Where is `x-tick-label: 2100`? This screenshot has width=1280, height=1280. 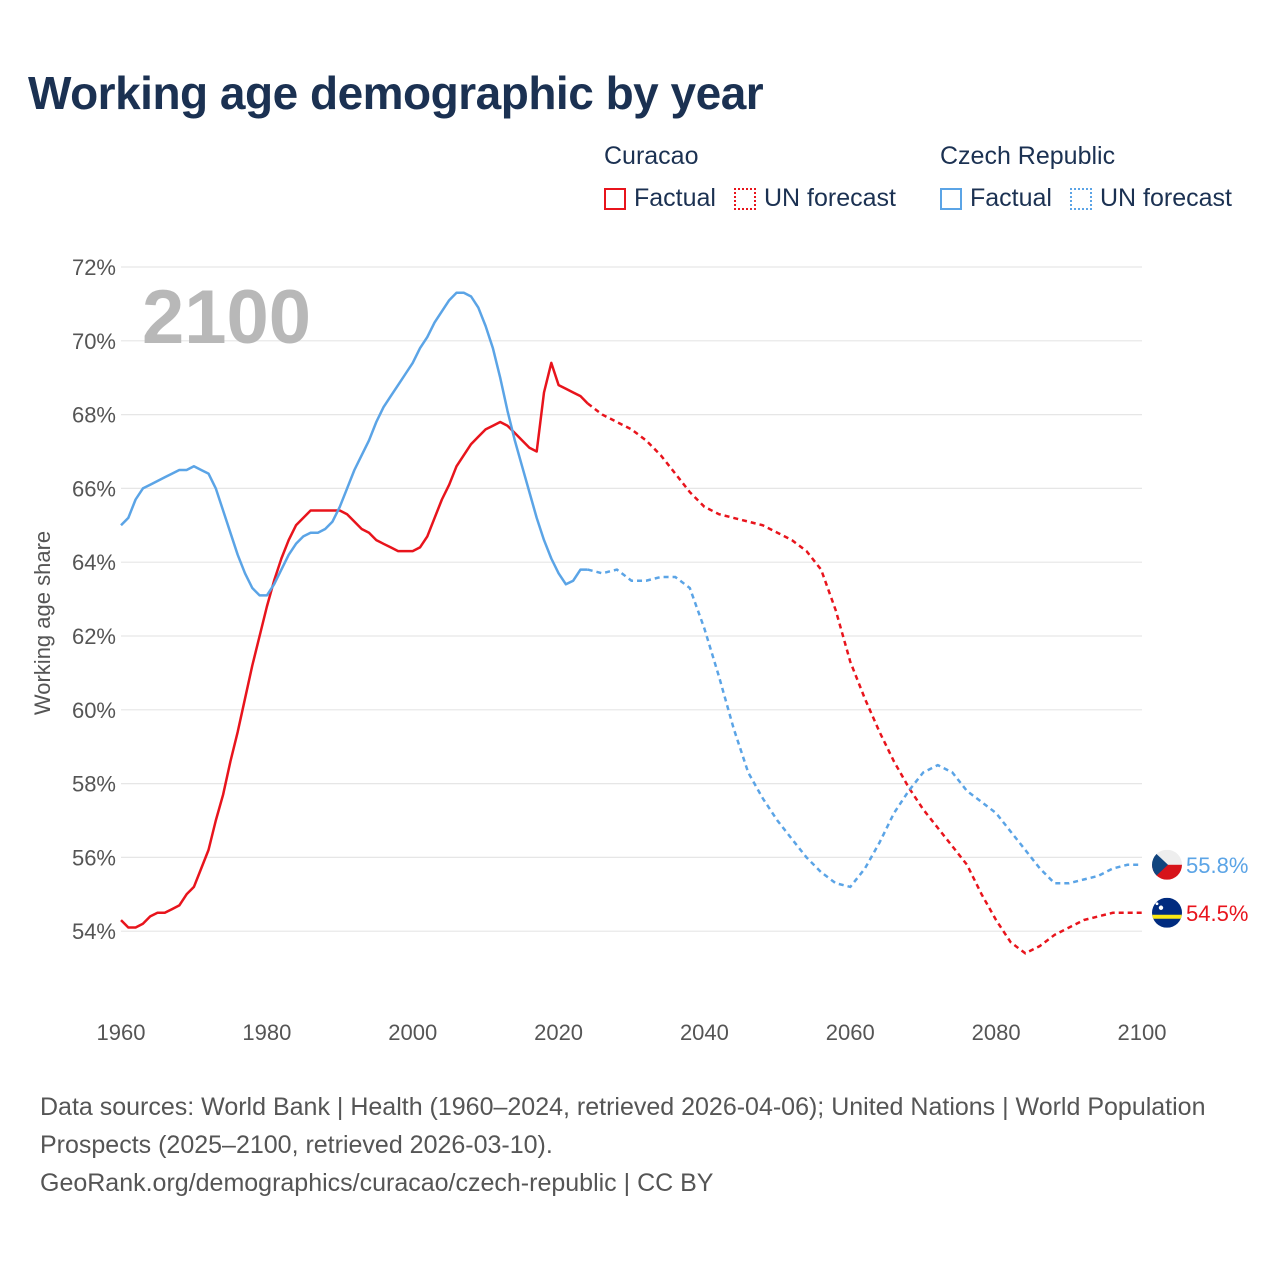 x-tick-label: 2100 is located at coordinates (1142, 1032).